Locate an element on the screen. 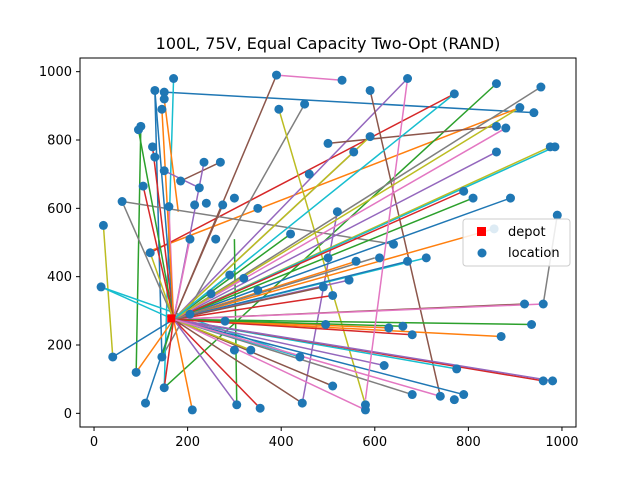 The height and width of the screenshot is (480, 640). depot-marker is located at coordinates (171, 318).